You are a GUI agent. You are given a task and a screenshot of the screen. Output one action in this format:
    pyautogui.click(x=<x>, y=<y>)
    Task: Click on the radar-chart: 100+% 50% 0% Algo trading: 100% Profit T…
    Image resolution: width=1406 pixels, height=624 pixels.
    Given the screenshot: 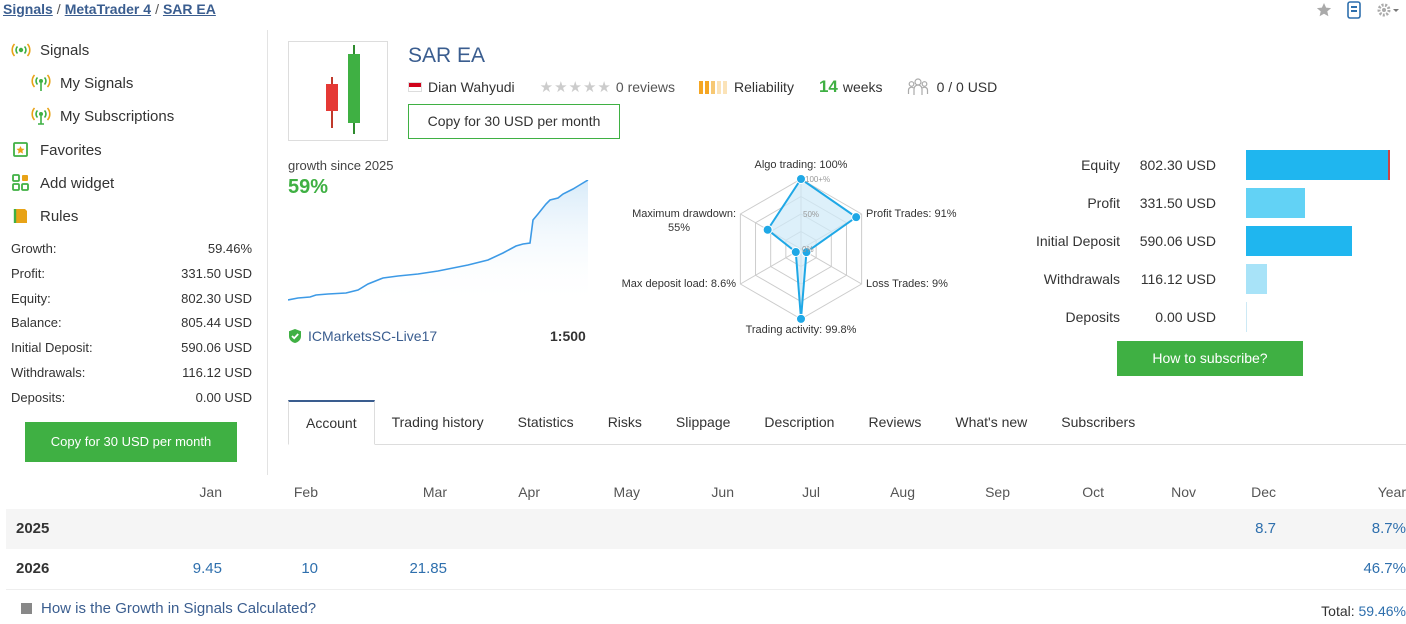 What is the action you would take?
    pyautogui.click(x=789, y=247)
    